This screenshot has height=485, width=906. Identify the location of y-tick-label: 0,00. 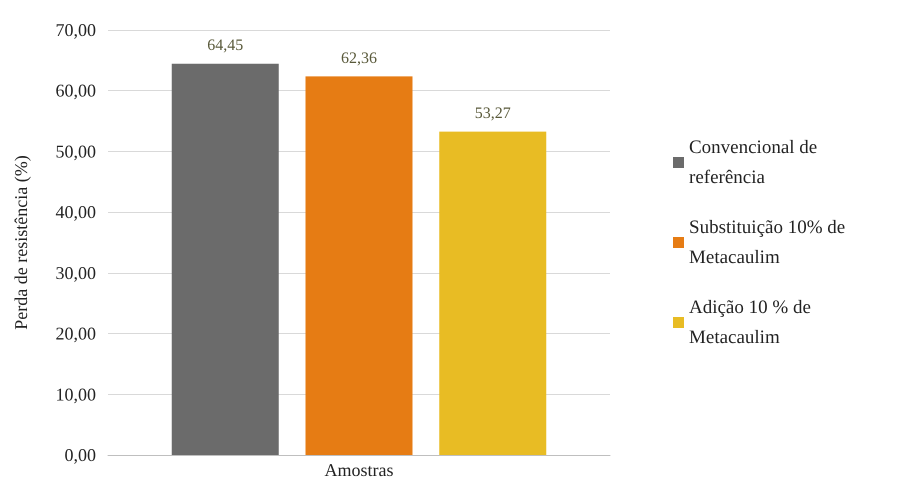
(80, 455).